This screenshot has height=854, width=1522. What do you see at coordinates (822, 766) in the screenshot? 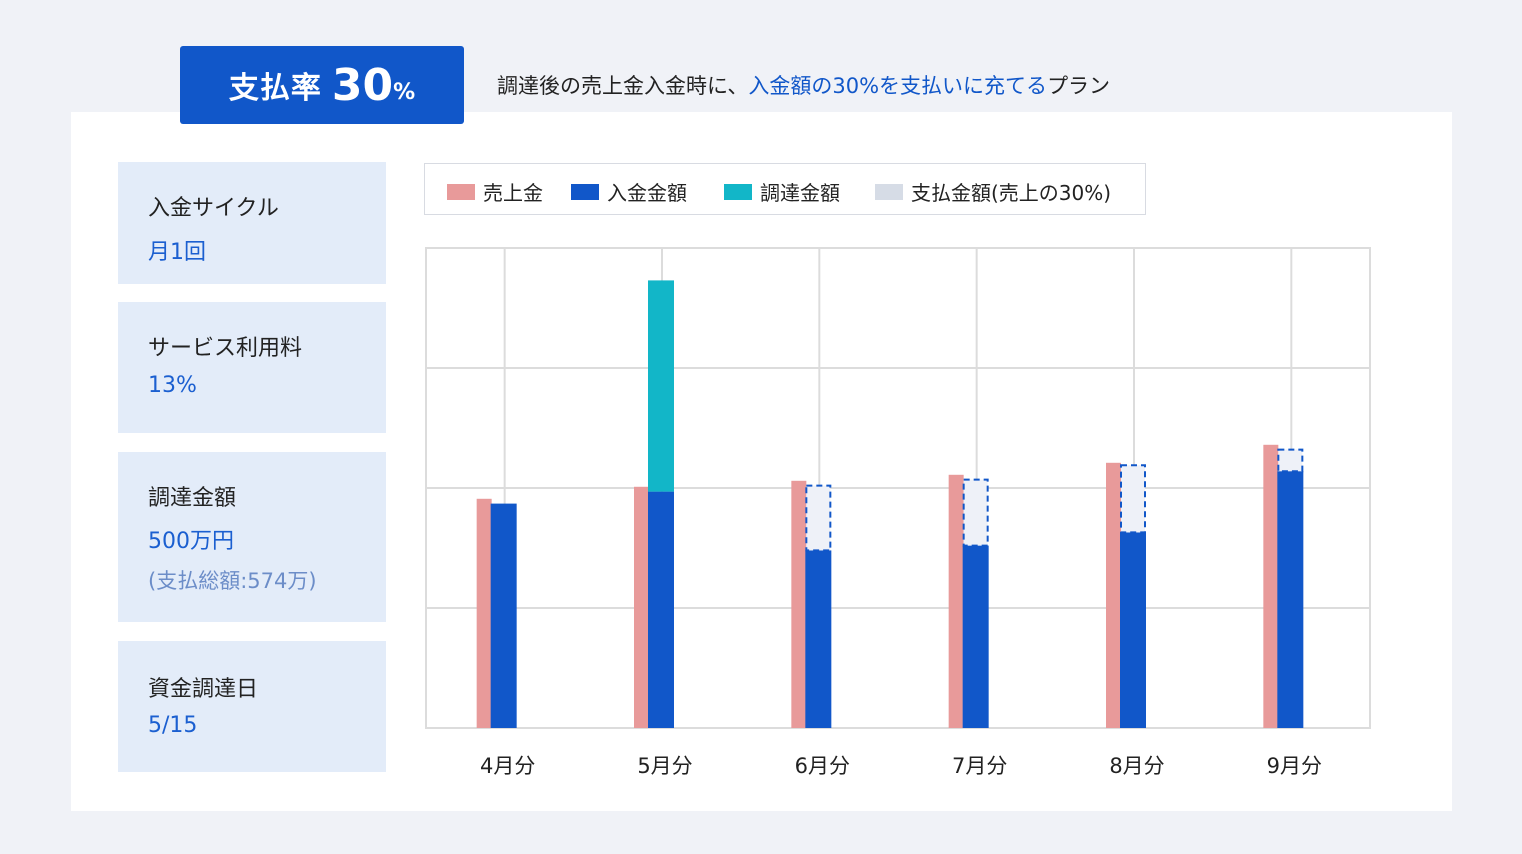
I see `x-tick-label: 6月分` at bounding box center [822, 766].